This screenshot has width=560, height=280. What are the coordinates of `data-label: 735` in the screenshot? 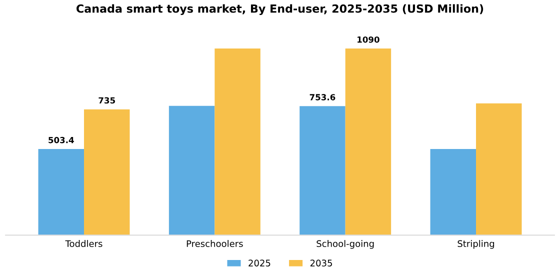 It's located at (106, 100).